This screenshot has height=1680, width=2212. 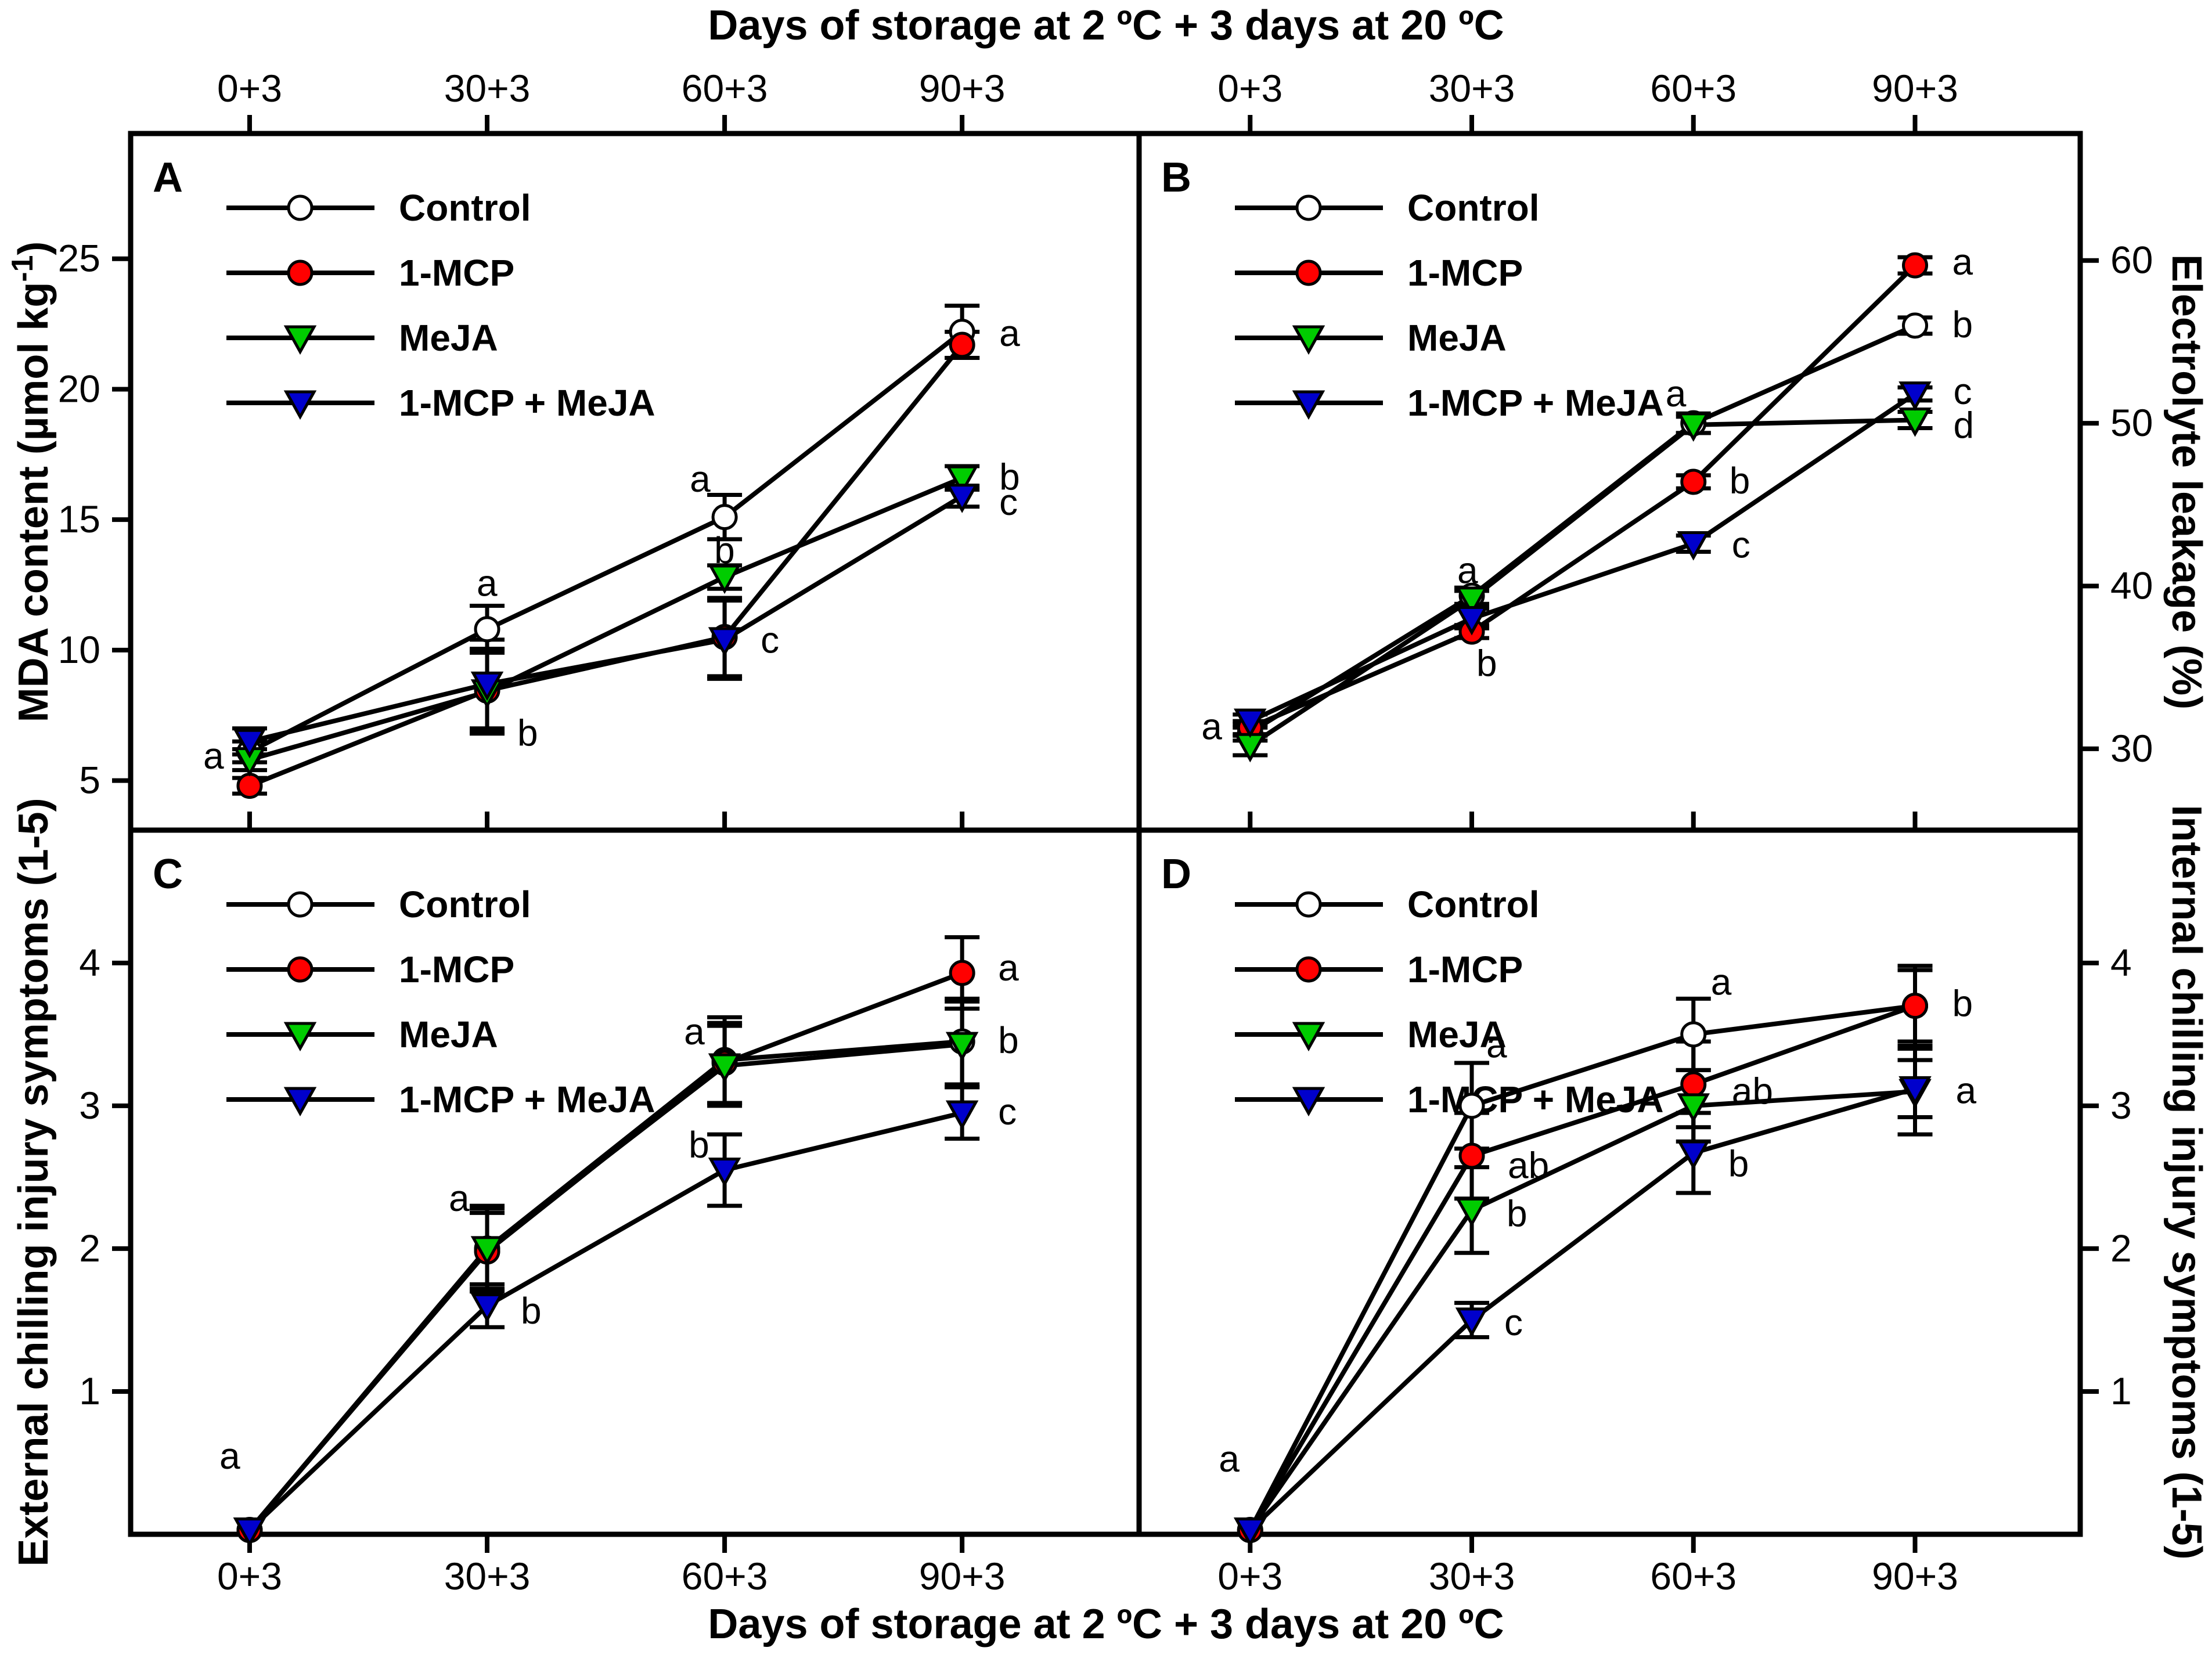 I want to click on y-tick-label: 25, so click(x=79, y=258).